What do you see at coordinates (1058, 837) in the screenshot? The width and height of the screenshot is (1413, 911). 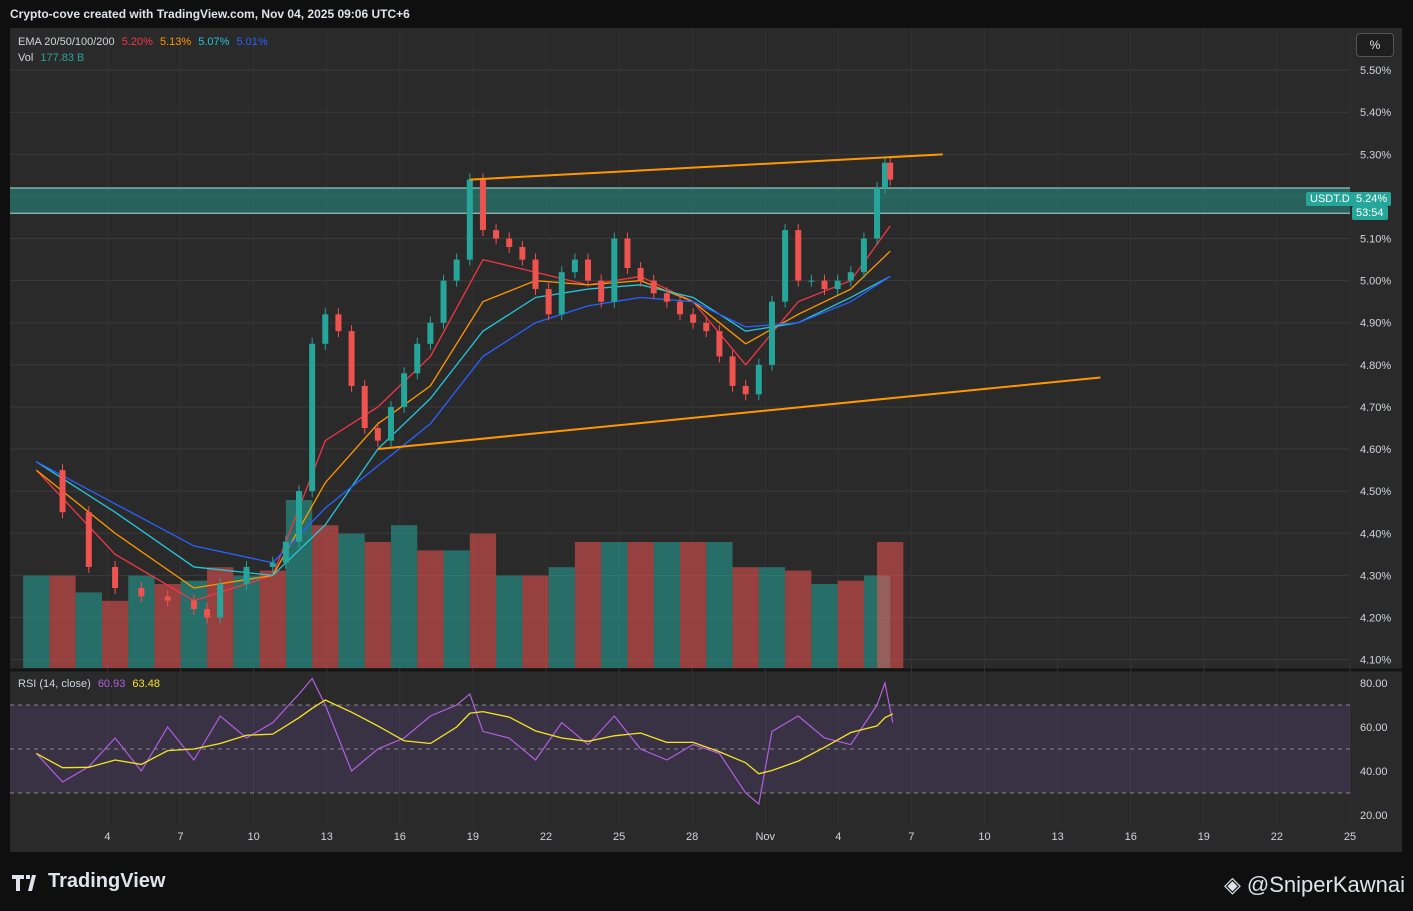 I see `time-tick-label: 13` at bounding box center [1058, 837].